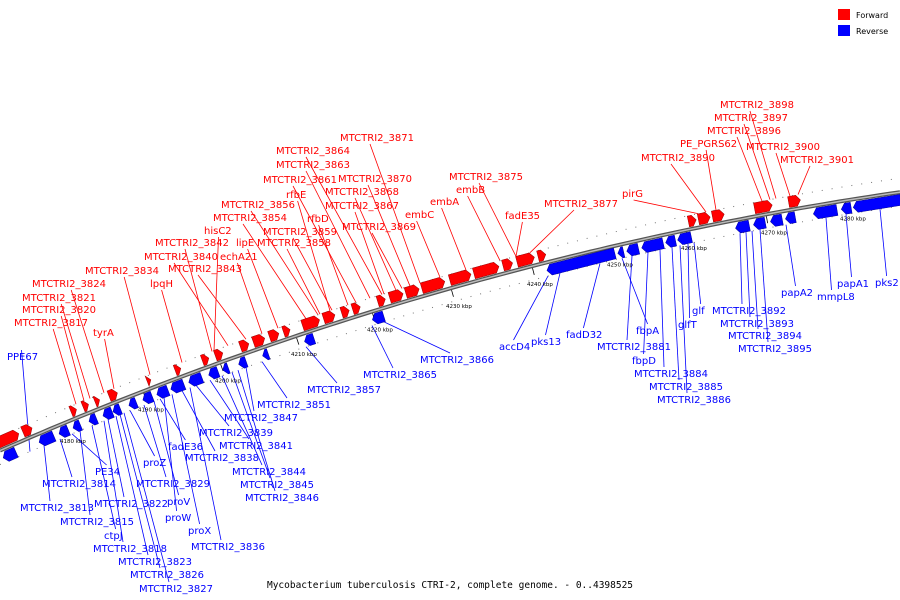 The width and height of the screenshot is (900, 600). Describe the element at coordinates (883, 243) in the screenshot. I see `leader-line-pks2` at that location.